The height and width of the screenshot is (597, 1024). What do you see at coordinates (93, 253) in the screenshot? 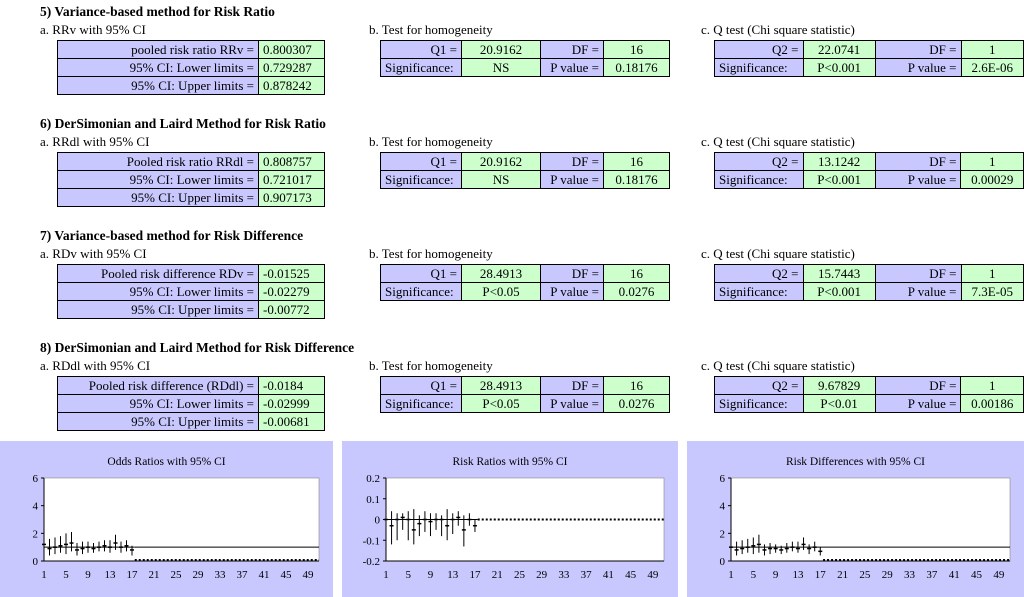
I see `pooled-estimate-label: a. RDv with 95% CI` at bounding box center [93, 253].